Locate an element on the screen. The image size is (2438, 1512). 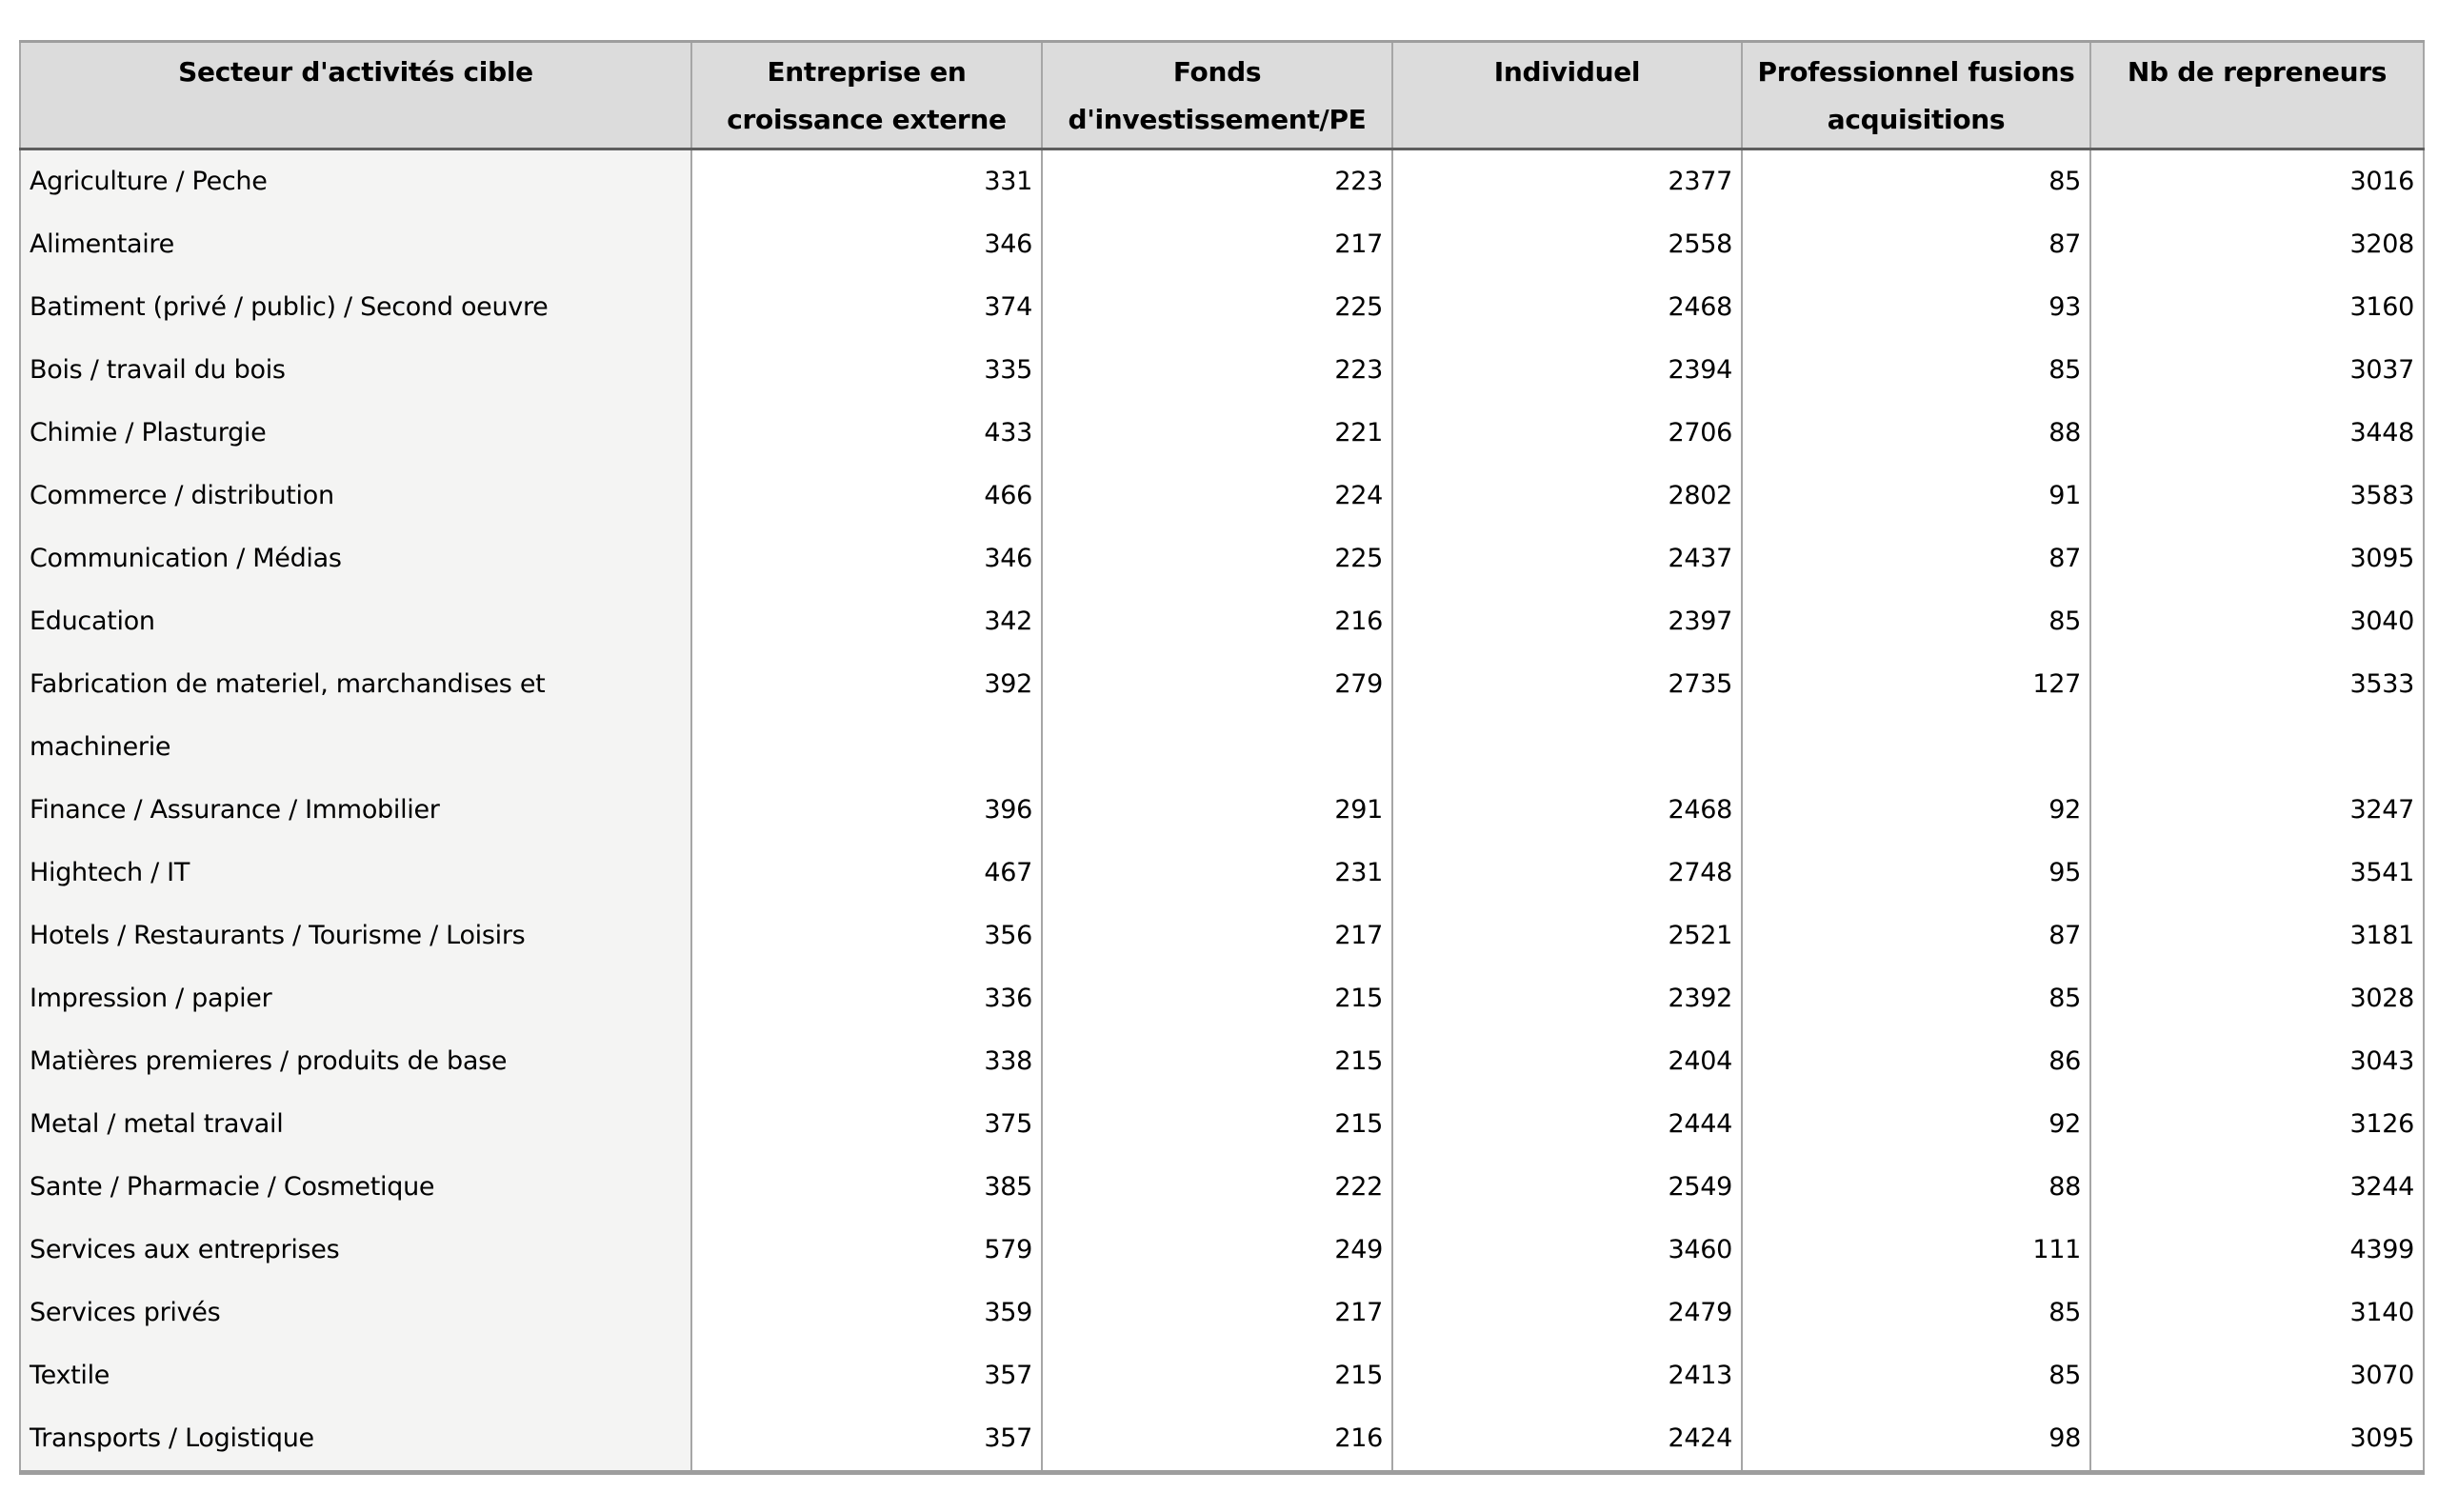
entreprise-croissance-externe-cell: 359 is located at coordinates (867, 1313).